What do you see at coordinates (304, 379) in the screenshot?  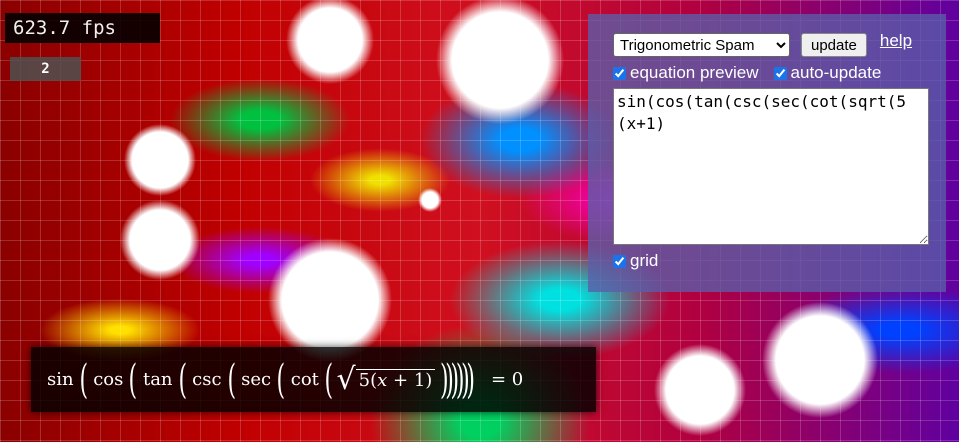 I see `preview-fn-cot: cot` at bounding box center [304, 379].